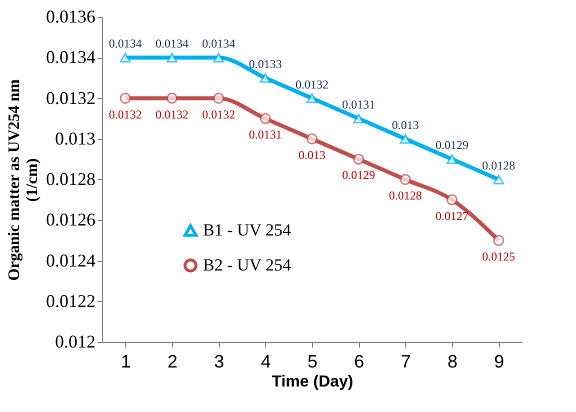 The width and height of the screenshot is (576, 412). What do you see at coordinates (172, 362) in the screenshot?
I see `x-tick-label: 2` at bounding box center [172, 362].